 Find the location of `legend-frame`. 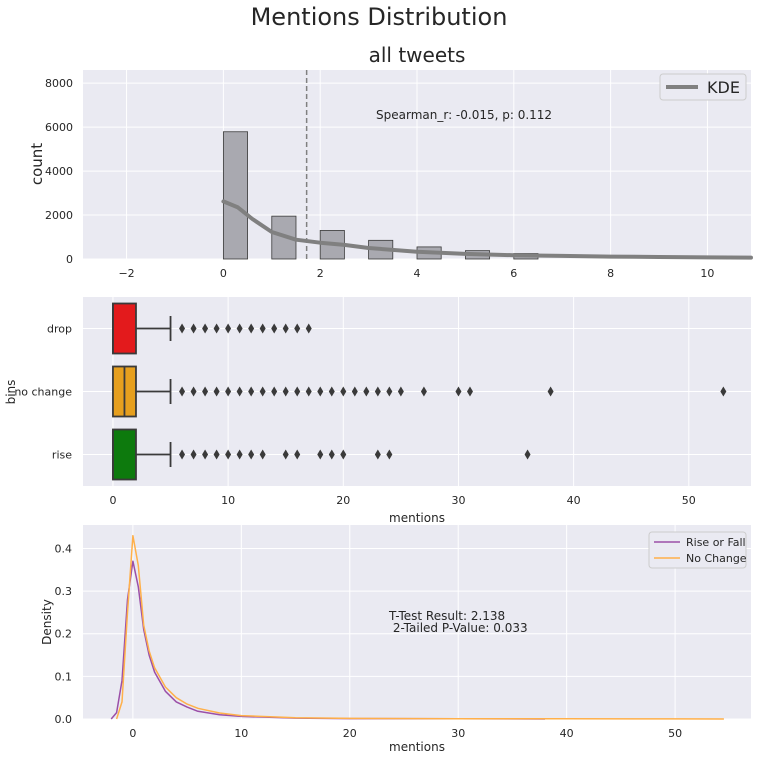

legend-frame is located at coordinates (697, 550).